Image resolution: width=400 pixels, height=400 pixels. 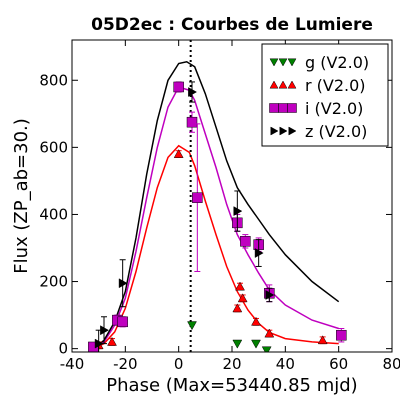 I want to click on x-tick-label: 80, so click(x=391, y=364).